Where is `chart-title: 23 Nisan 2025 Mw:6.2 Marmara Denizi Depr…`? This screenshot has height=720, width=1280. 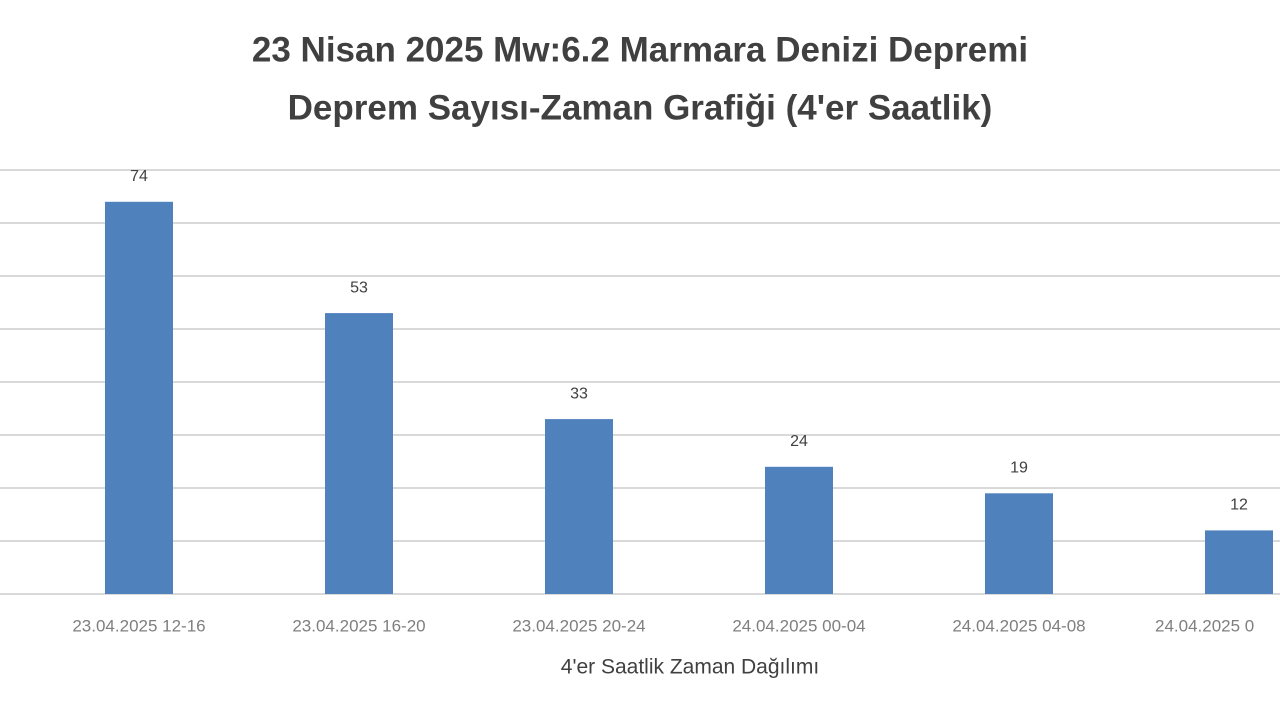 chart-title: 23 Nisan 2025 Mw:6.2 Marmara Denizi Depr… is located at coordinates (640, 49).